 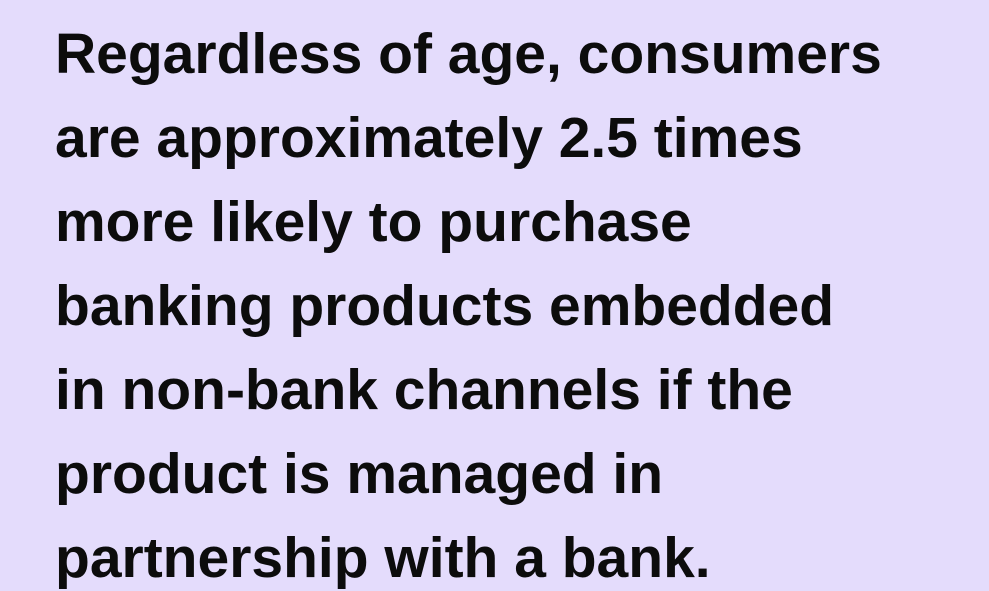 I want to click on quote-line: are approximately 2.5 times, so click(x=429, y=138).